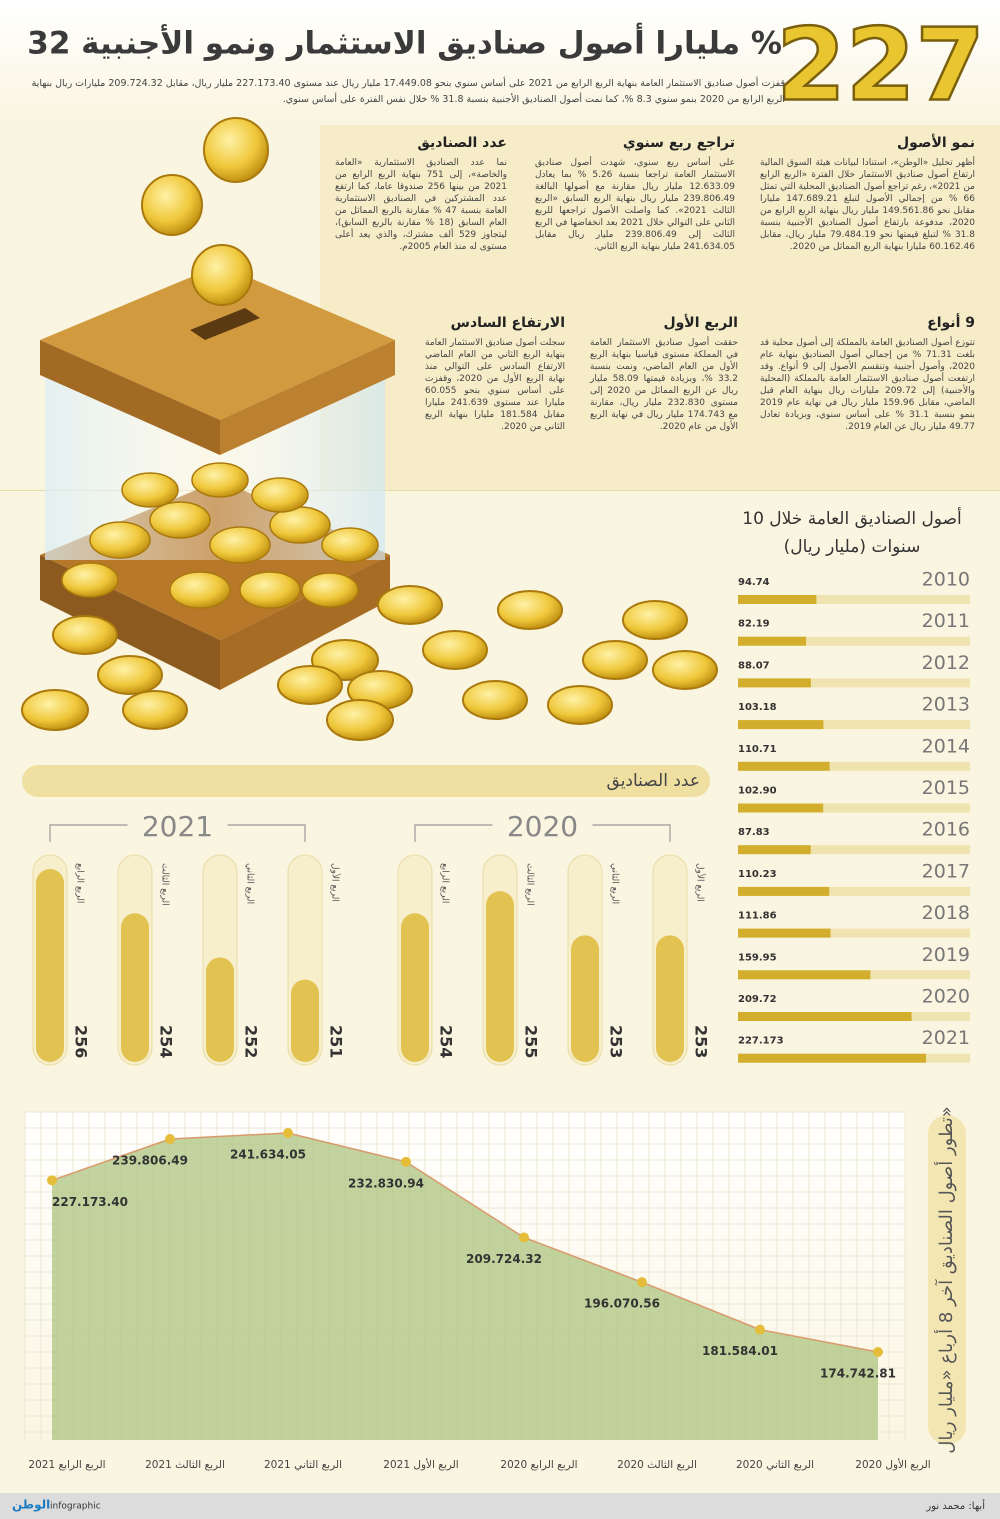  I want to click on line, so click(465, 1242).